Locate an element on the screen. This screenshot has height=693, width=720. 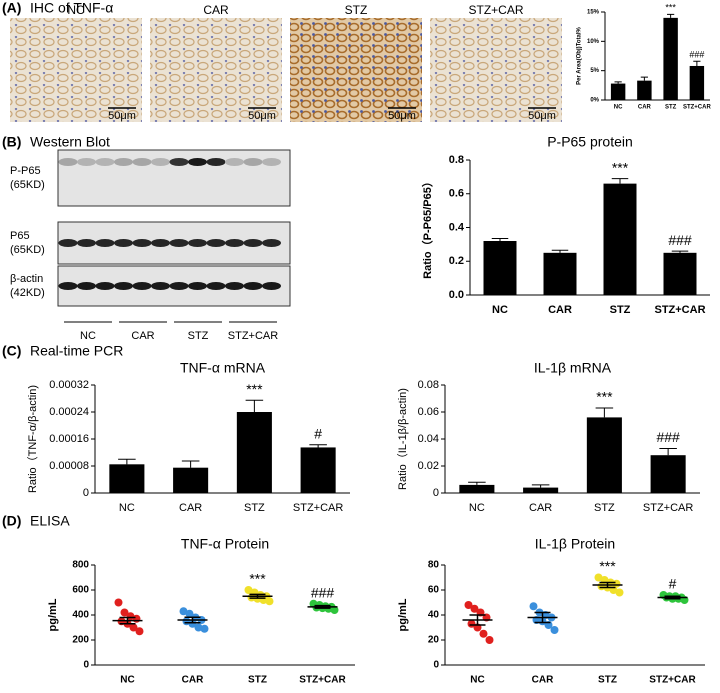
panel-title: IHC of TNF-α is located at coordinates (71, 8).